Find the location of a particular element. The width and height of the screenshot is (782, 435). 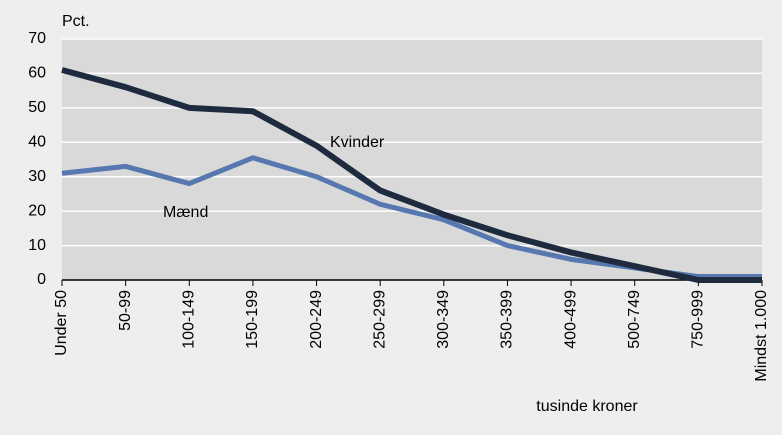

series-label: Mænd is located at coordinates (185, 212).